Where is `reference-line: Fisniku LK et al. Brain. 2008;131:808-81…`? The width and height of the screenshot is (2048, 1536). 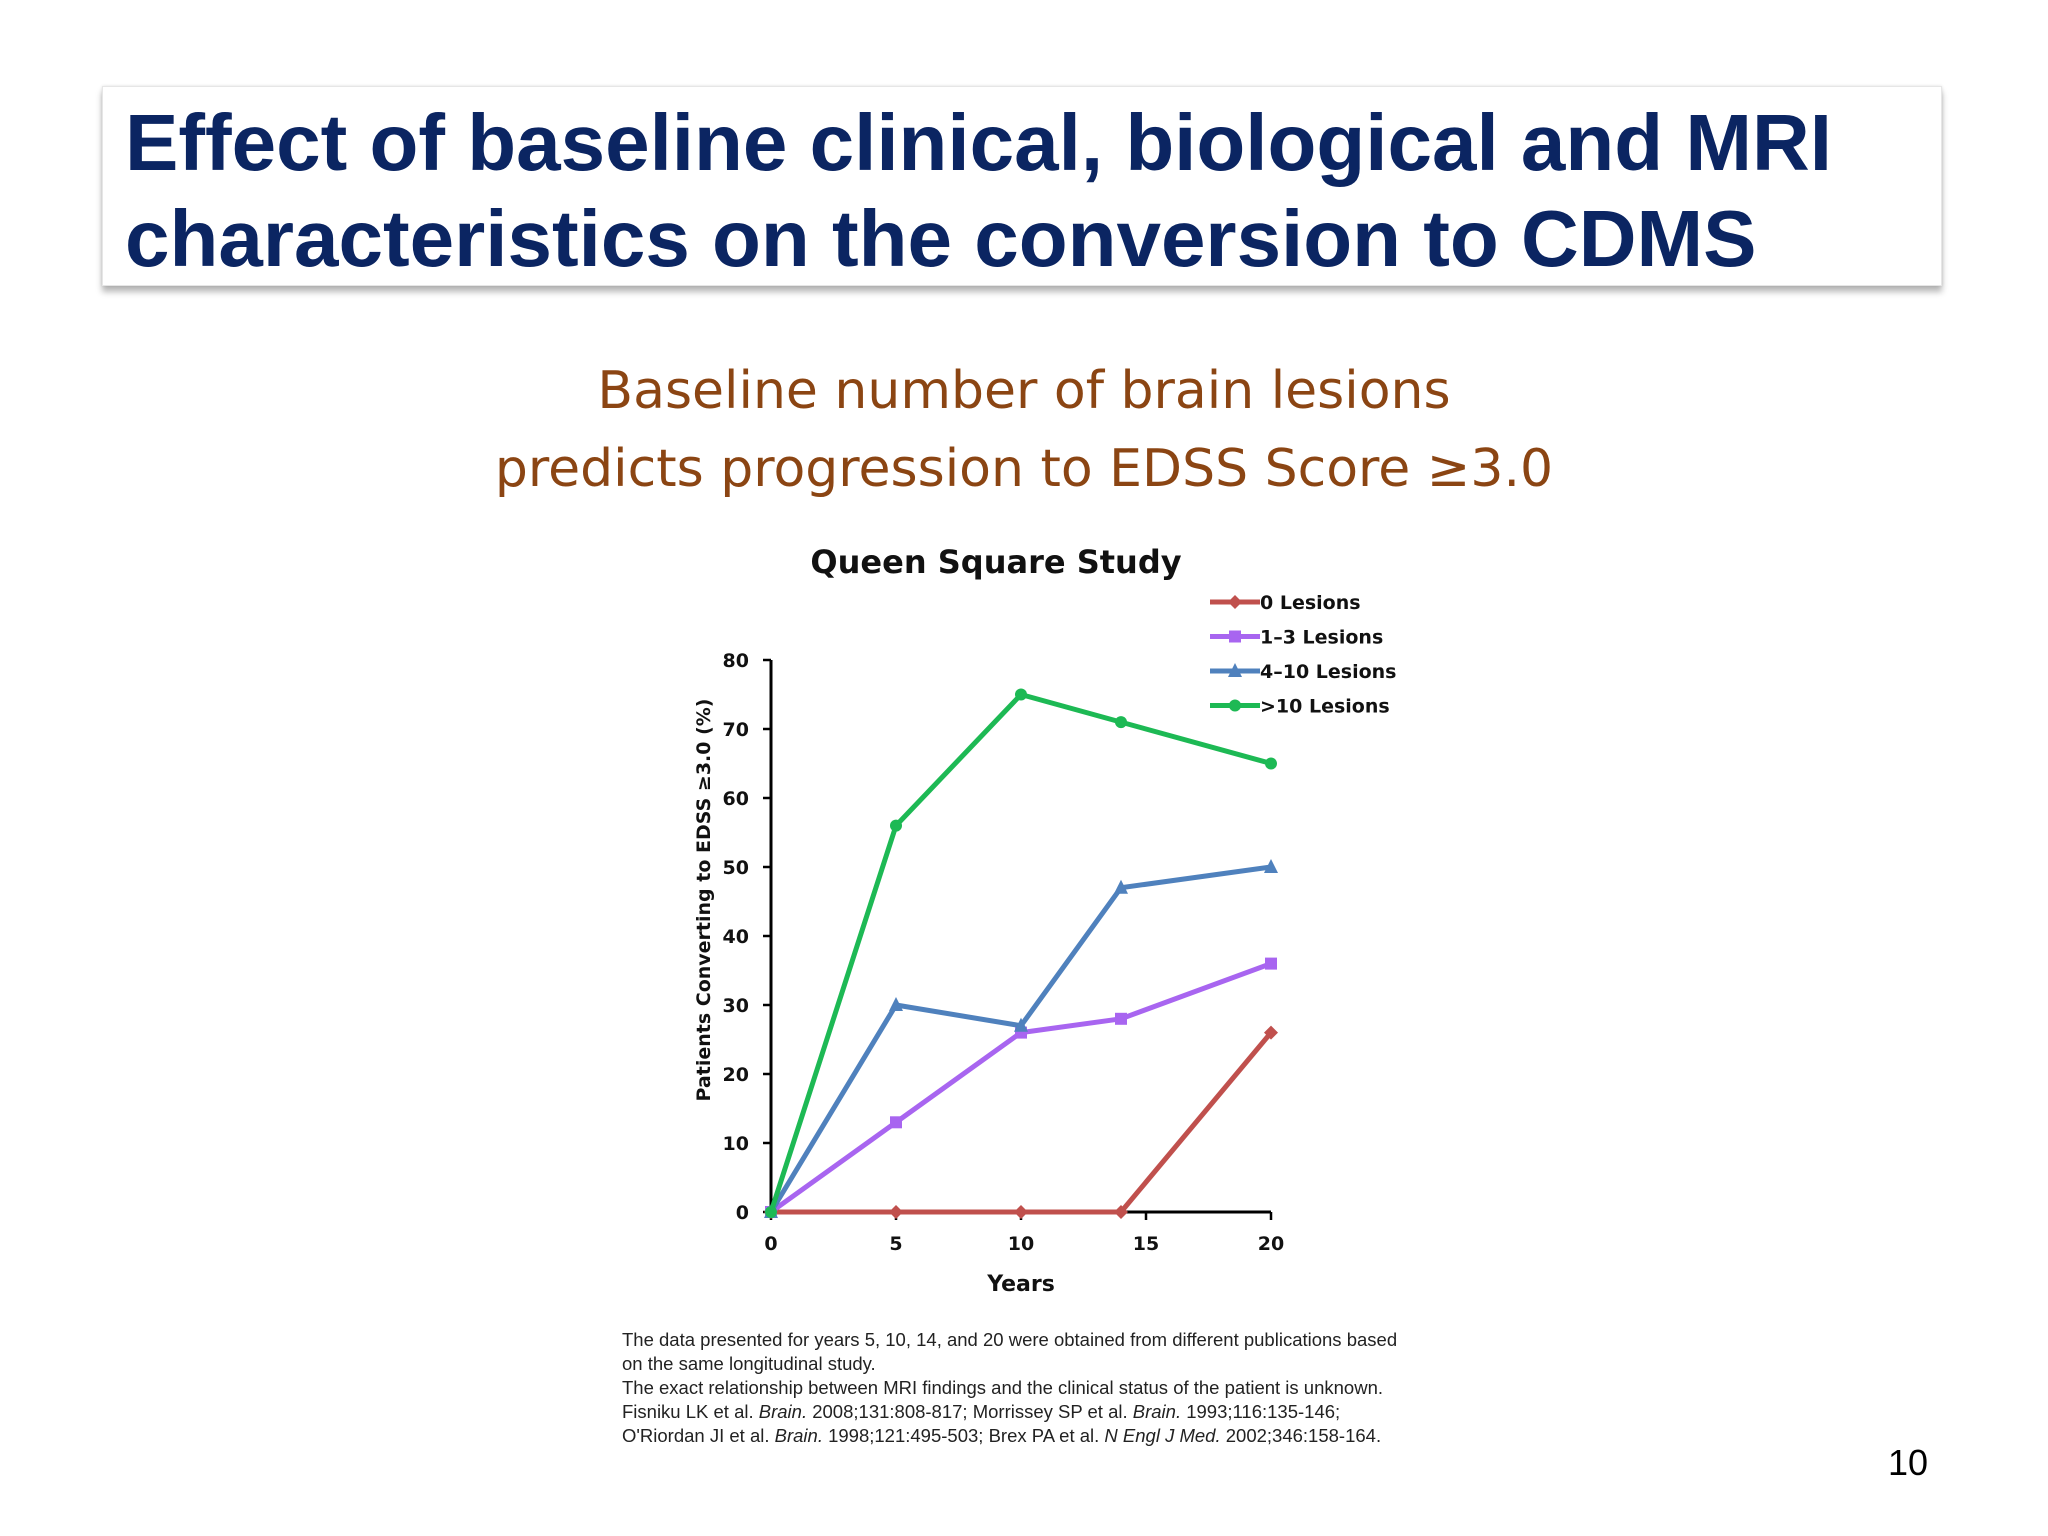 reference-line: Fisniku LK et al. Brain. 2008;131:808-81… is located at coordinates (1062, 1412).